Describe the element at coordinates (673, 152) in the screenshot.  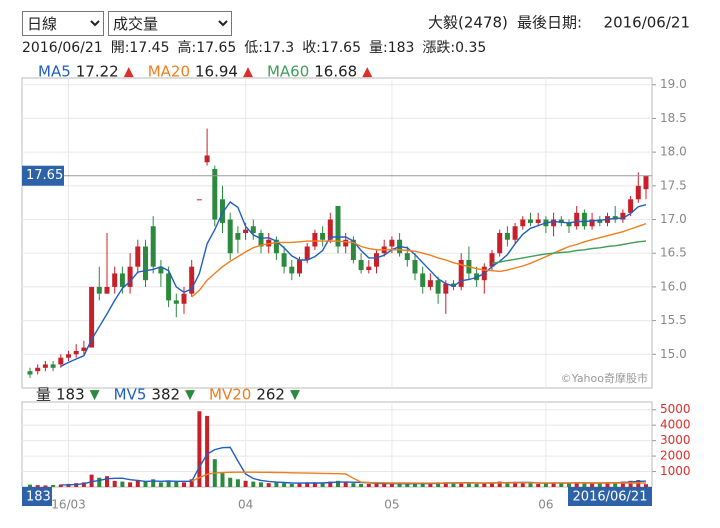
I see `y-tick-label: 18.0` at that location.